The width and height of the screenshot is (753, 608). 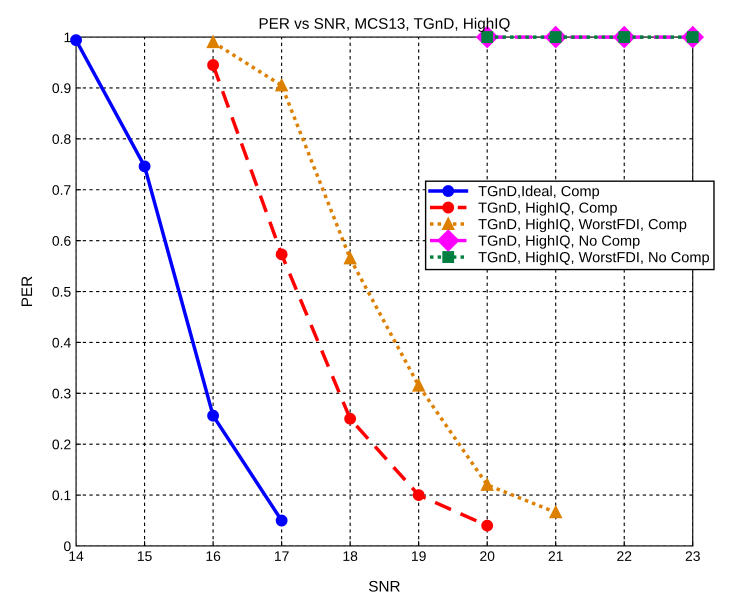 What do you see at coordinates (487, 556) in the screenshot?
I see `x-tick-label: 20` at bounding box center [487, 556].